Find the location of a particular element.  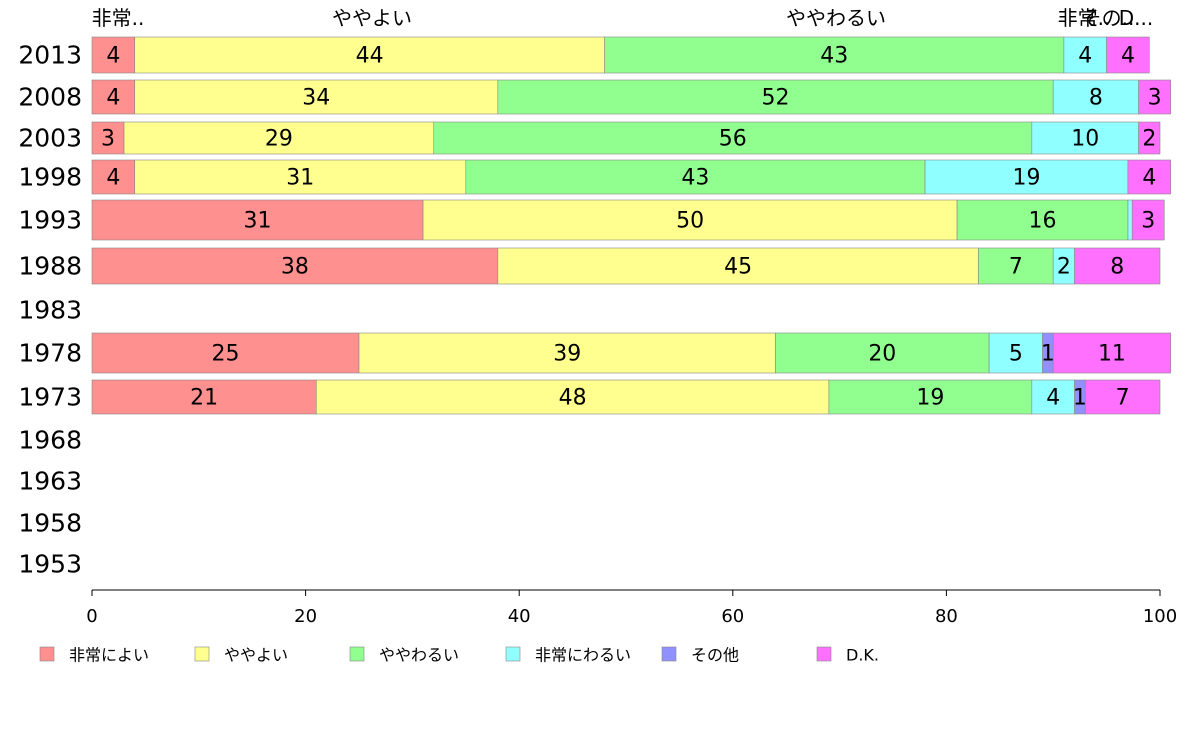

legend: 非常によい ややよい ややわるい 非常にわるい その他 D.K. is located at coordinates (459, 655).